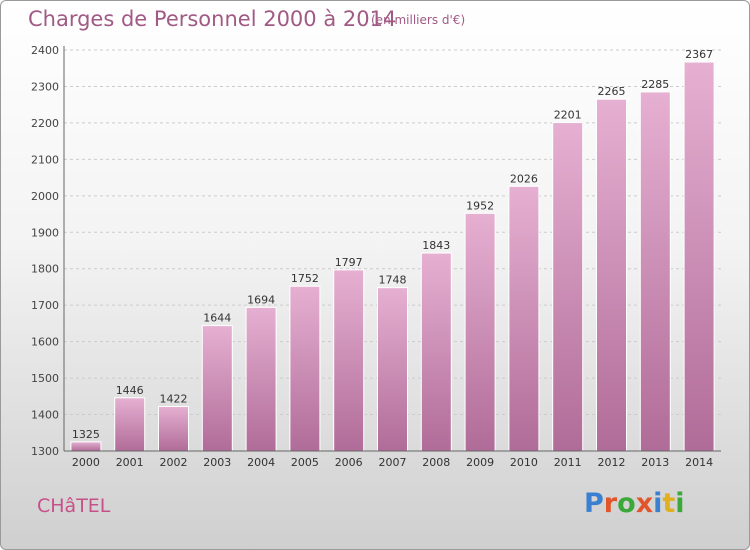 The image size is (750, 550). What do you see at coordinates (349, 462) in the screenshot?
I see `x-tick-label: 2006` at bounding box center [349, 462].